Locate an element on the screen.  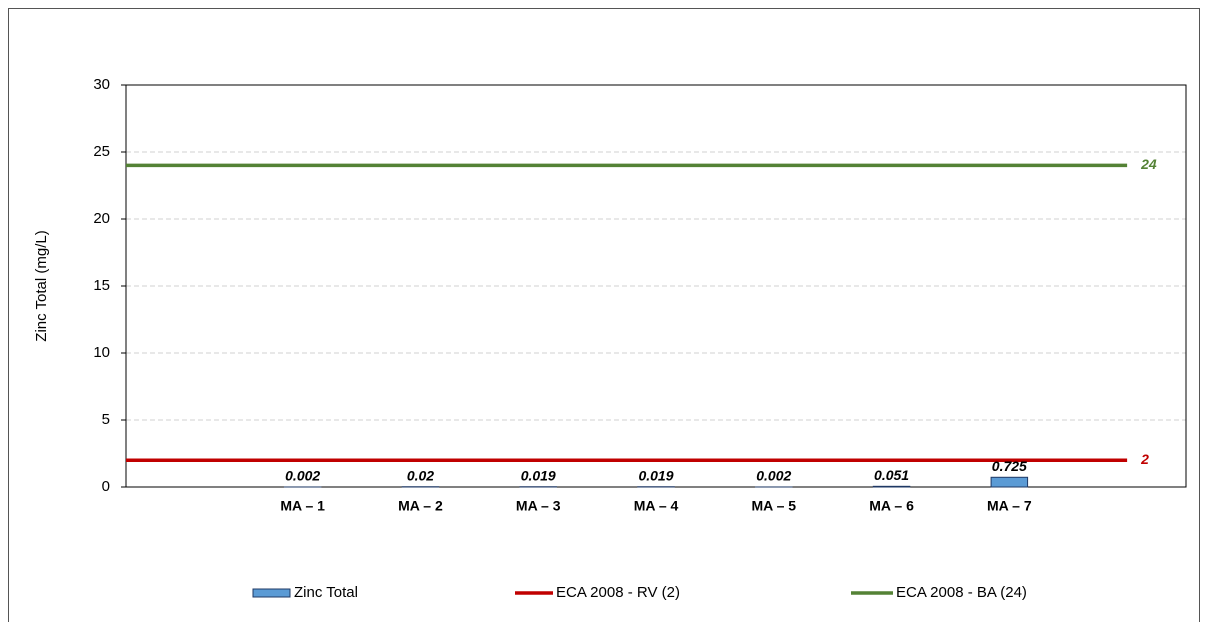
data-label: 0.02 is located at coordinates (420, 475).